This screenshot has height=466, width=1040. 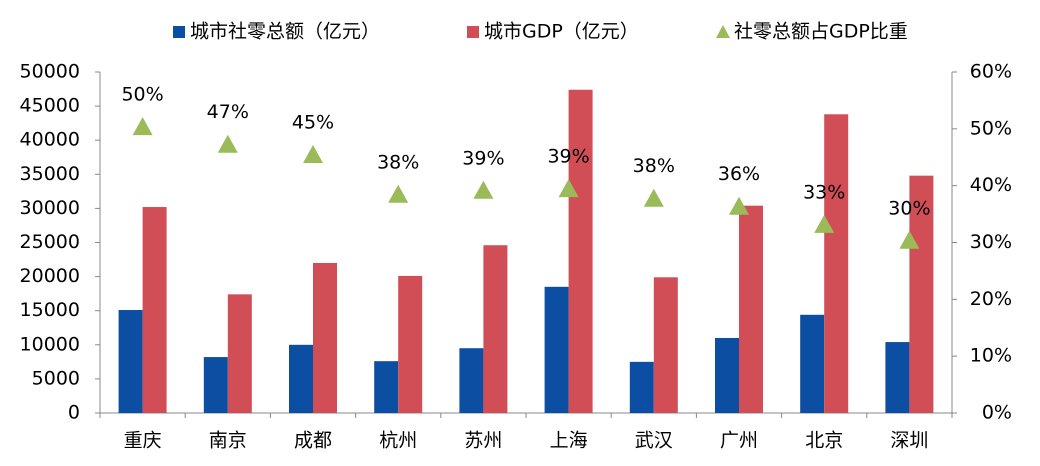 I want to click on y-tick-label: 15000, so click(x=50, y=310).